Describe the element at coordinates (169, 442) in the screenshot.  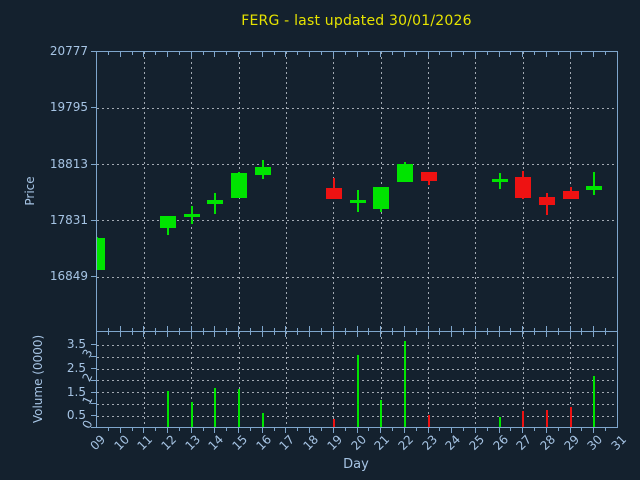
I see `day-tick-label: 12` at that location.